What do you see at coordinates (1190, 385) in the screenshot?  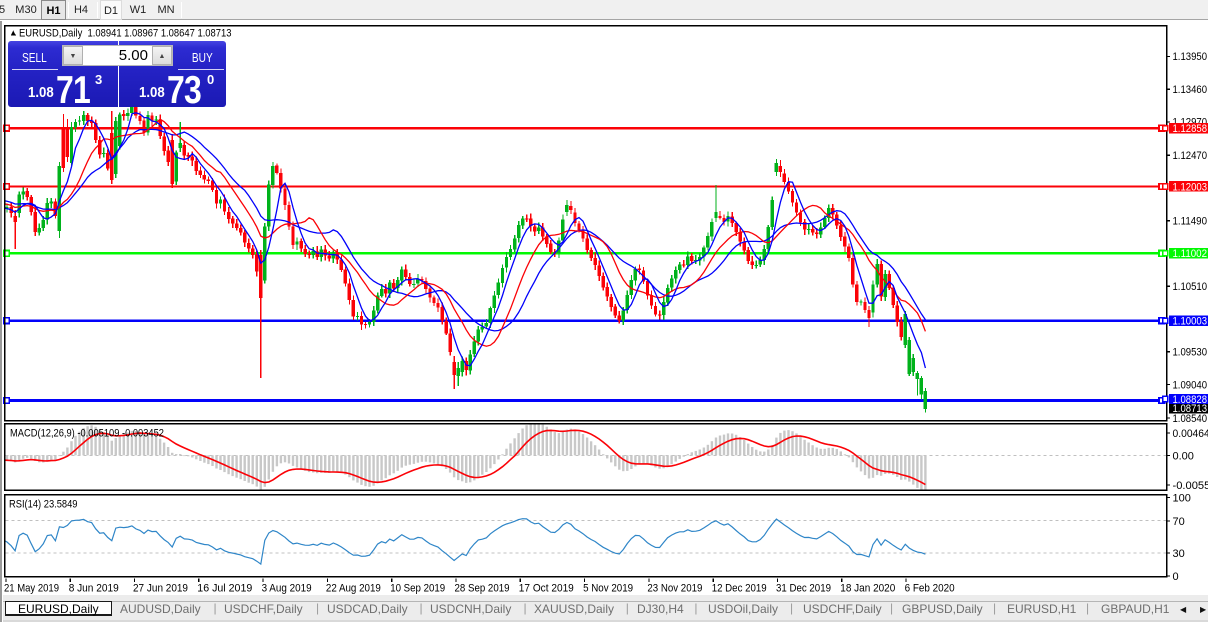 I see `svg-text: 1.09040` at bounding box center [1190, 385].